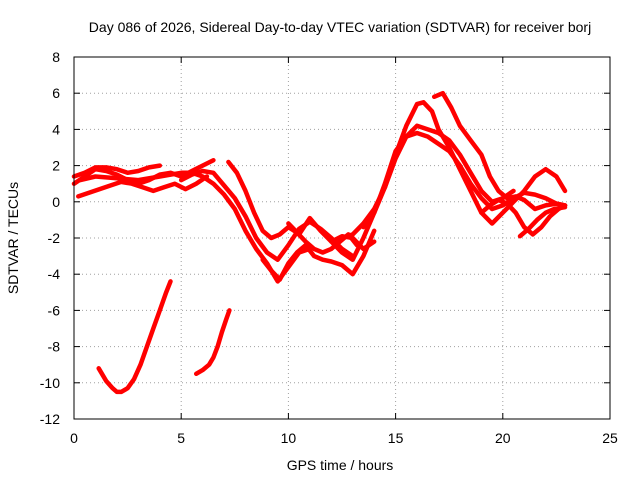 The height and width of the screenshot is (480, 640). I want to click on x-tick-label: 0, so click(74, 438).